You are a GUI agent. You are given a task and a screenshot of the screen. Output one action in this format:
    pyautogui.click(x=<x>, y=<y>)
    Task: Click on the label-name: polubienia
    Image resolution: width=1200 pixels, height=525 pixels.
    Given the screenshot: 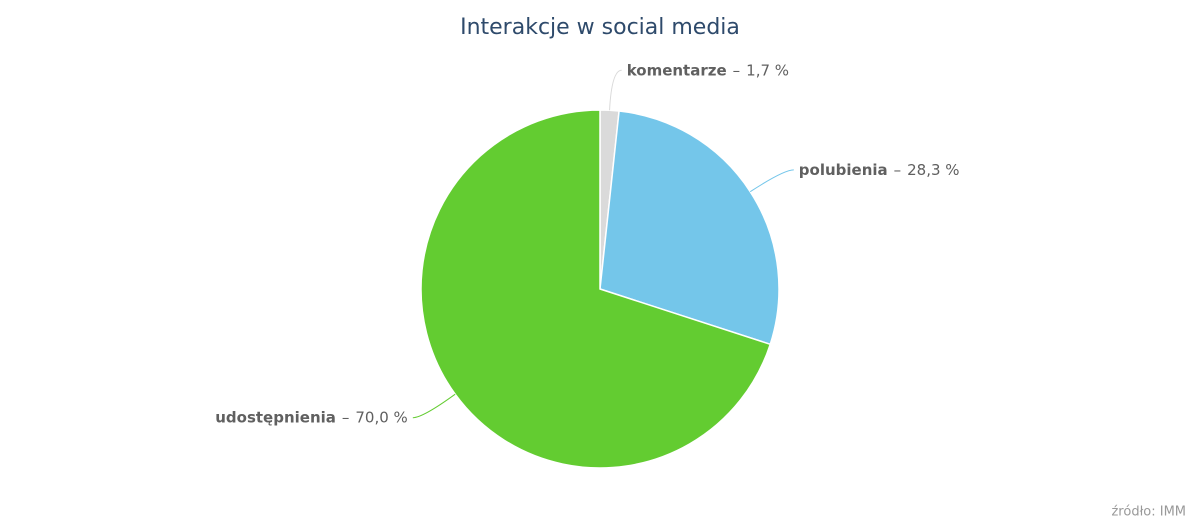 What is the action you would take?
    pyautogui.click(x=843, y=169)
    